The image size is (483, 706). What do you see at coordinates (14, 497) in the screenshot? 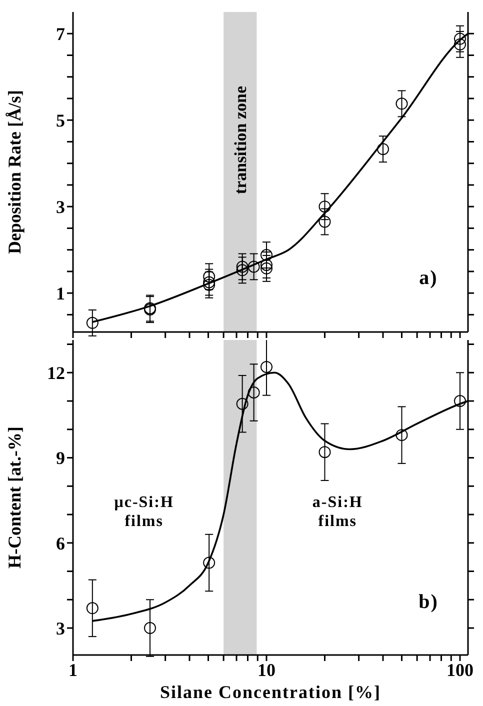
I see `y-axis-title: H-Content [at.-%]` at bounding box center [14, 497].